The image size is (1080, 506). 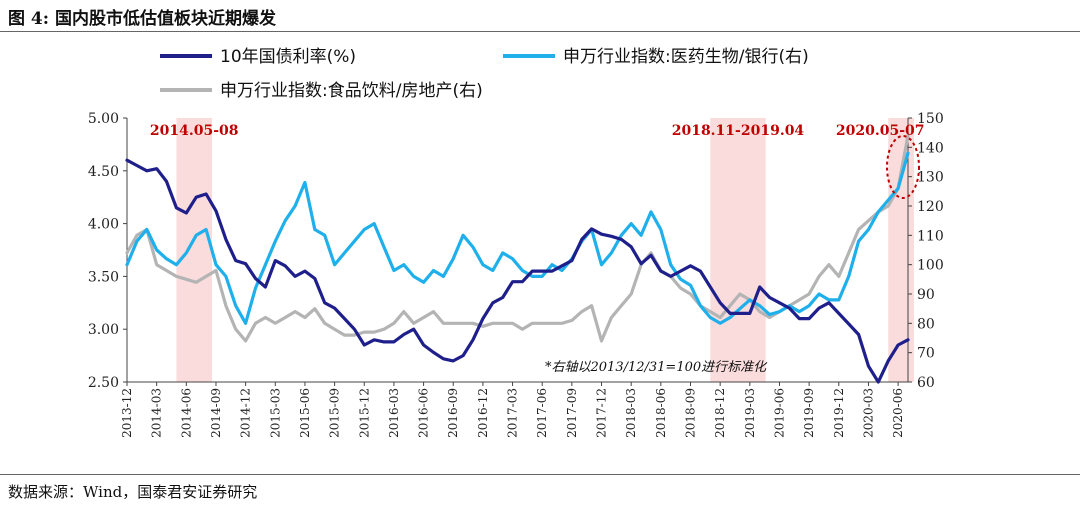 What do you see at coordinates (540, 31) in the screenshot?
I see `top-rule` at bounding box center [540, 31].